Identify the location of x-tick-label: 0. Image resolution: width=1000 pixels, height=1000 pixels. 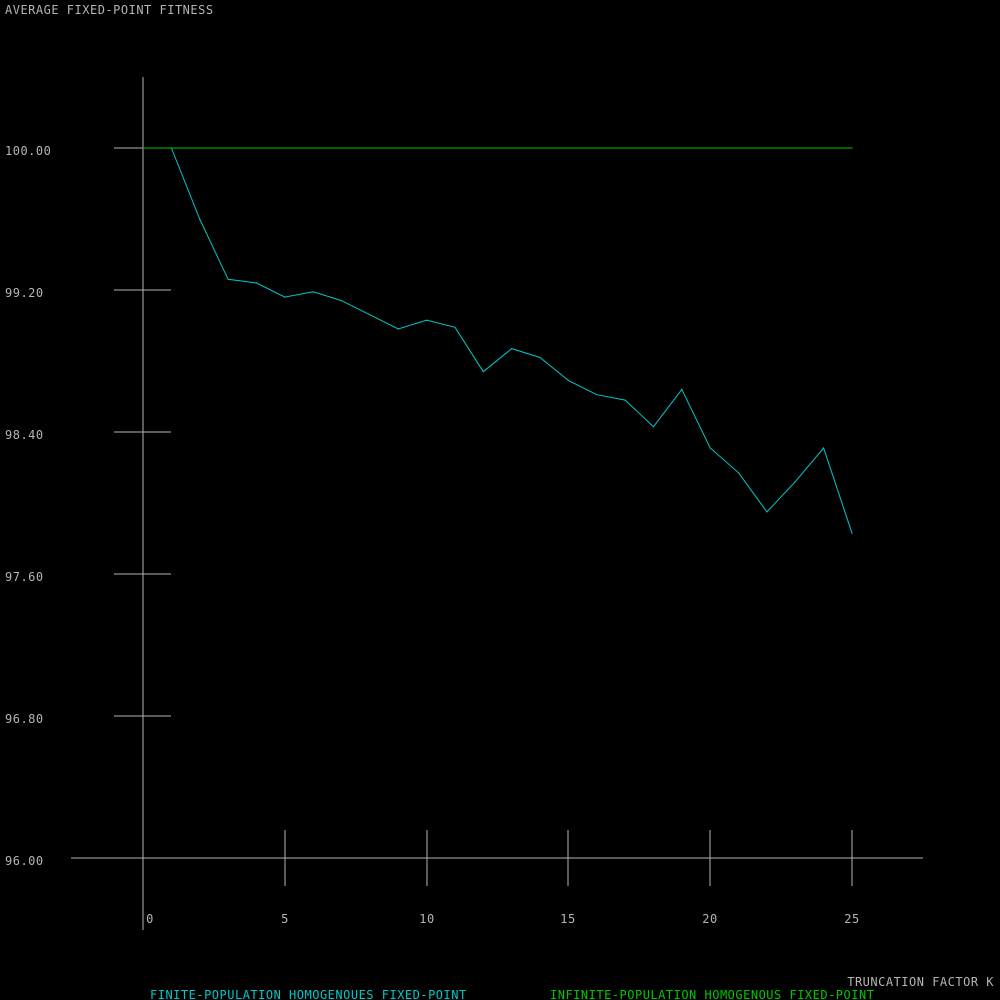
(150, 919).